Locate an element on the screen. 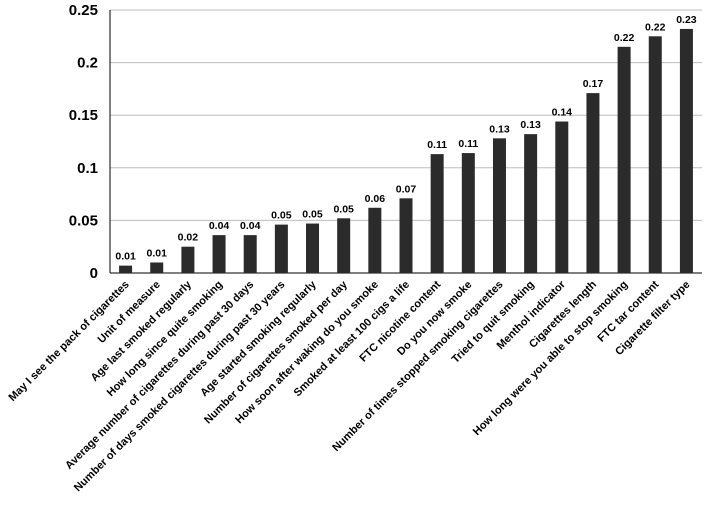  bar-value-label: 0.06 is located at coordinates (375, 199).